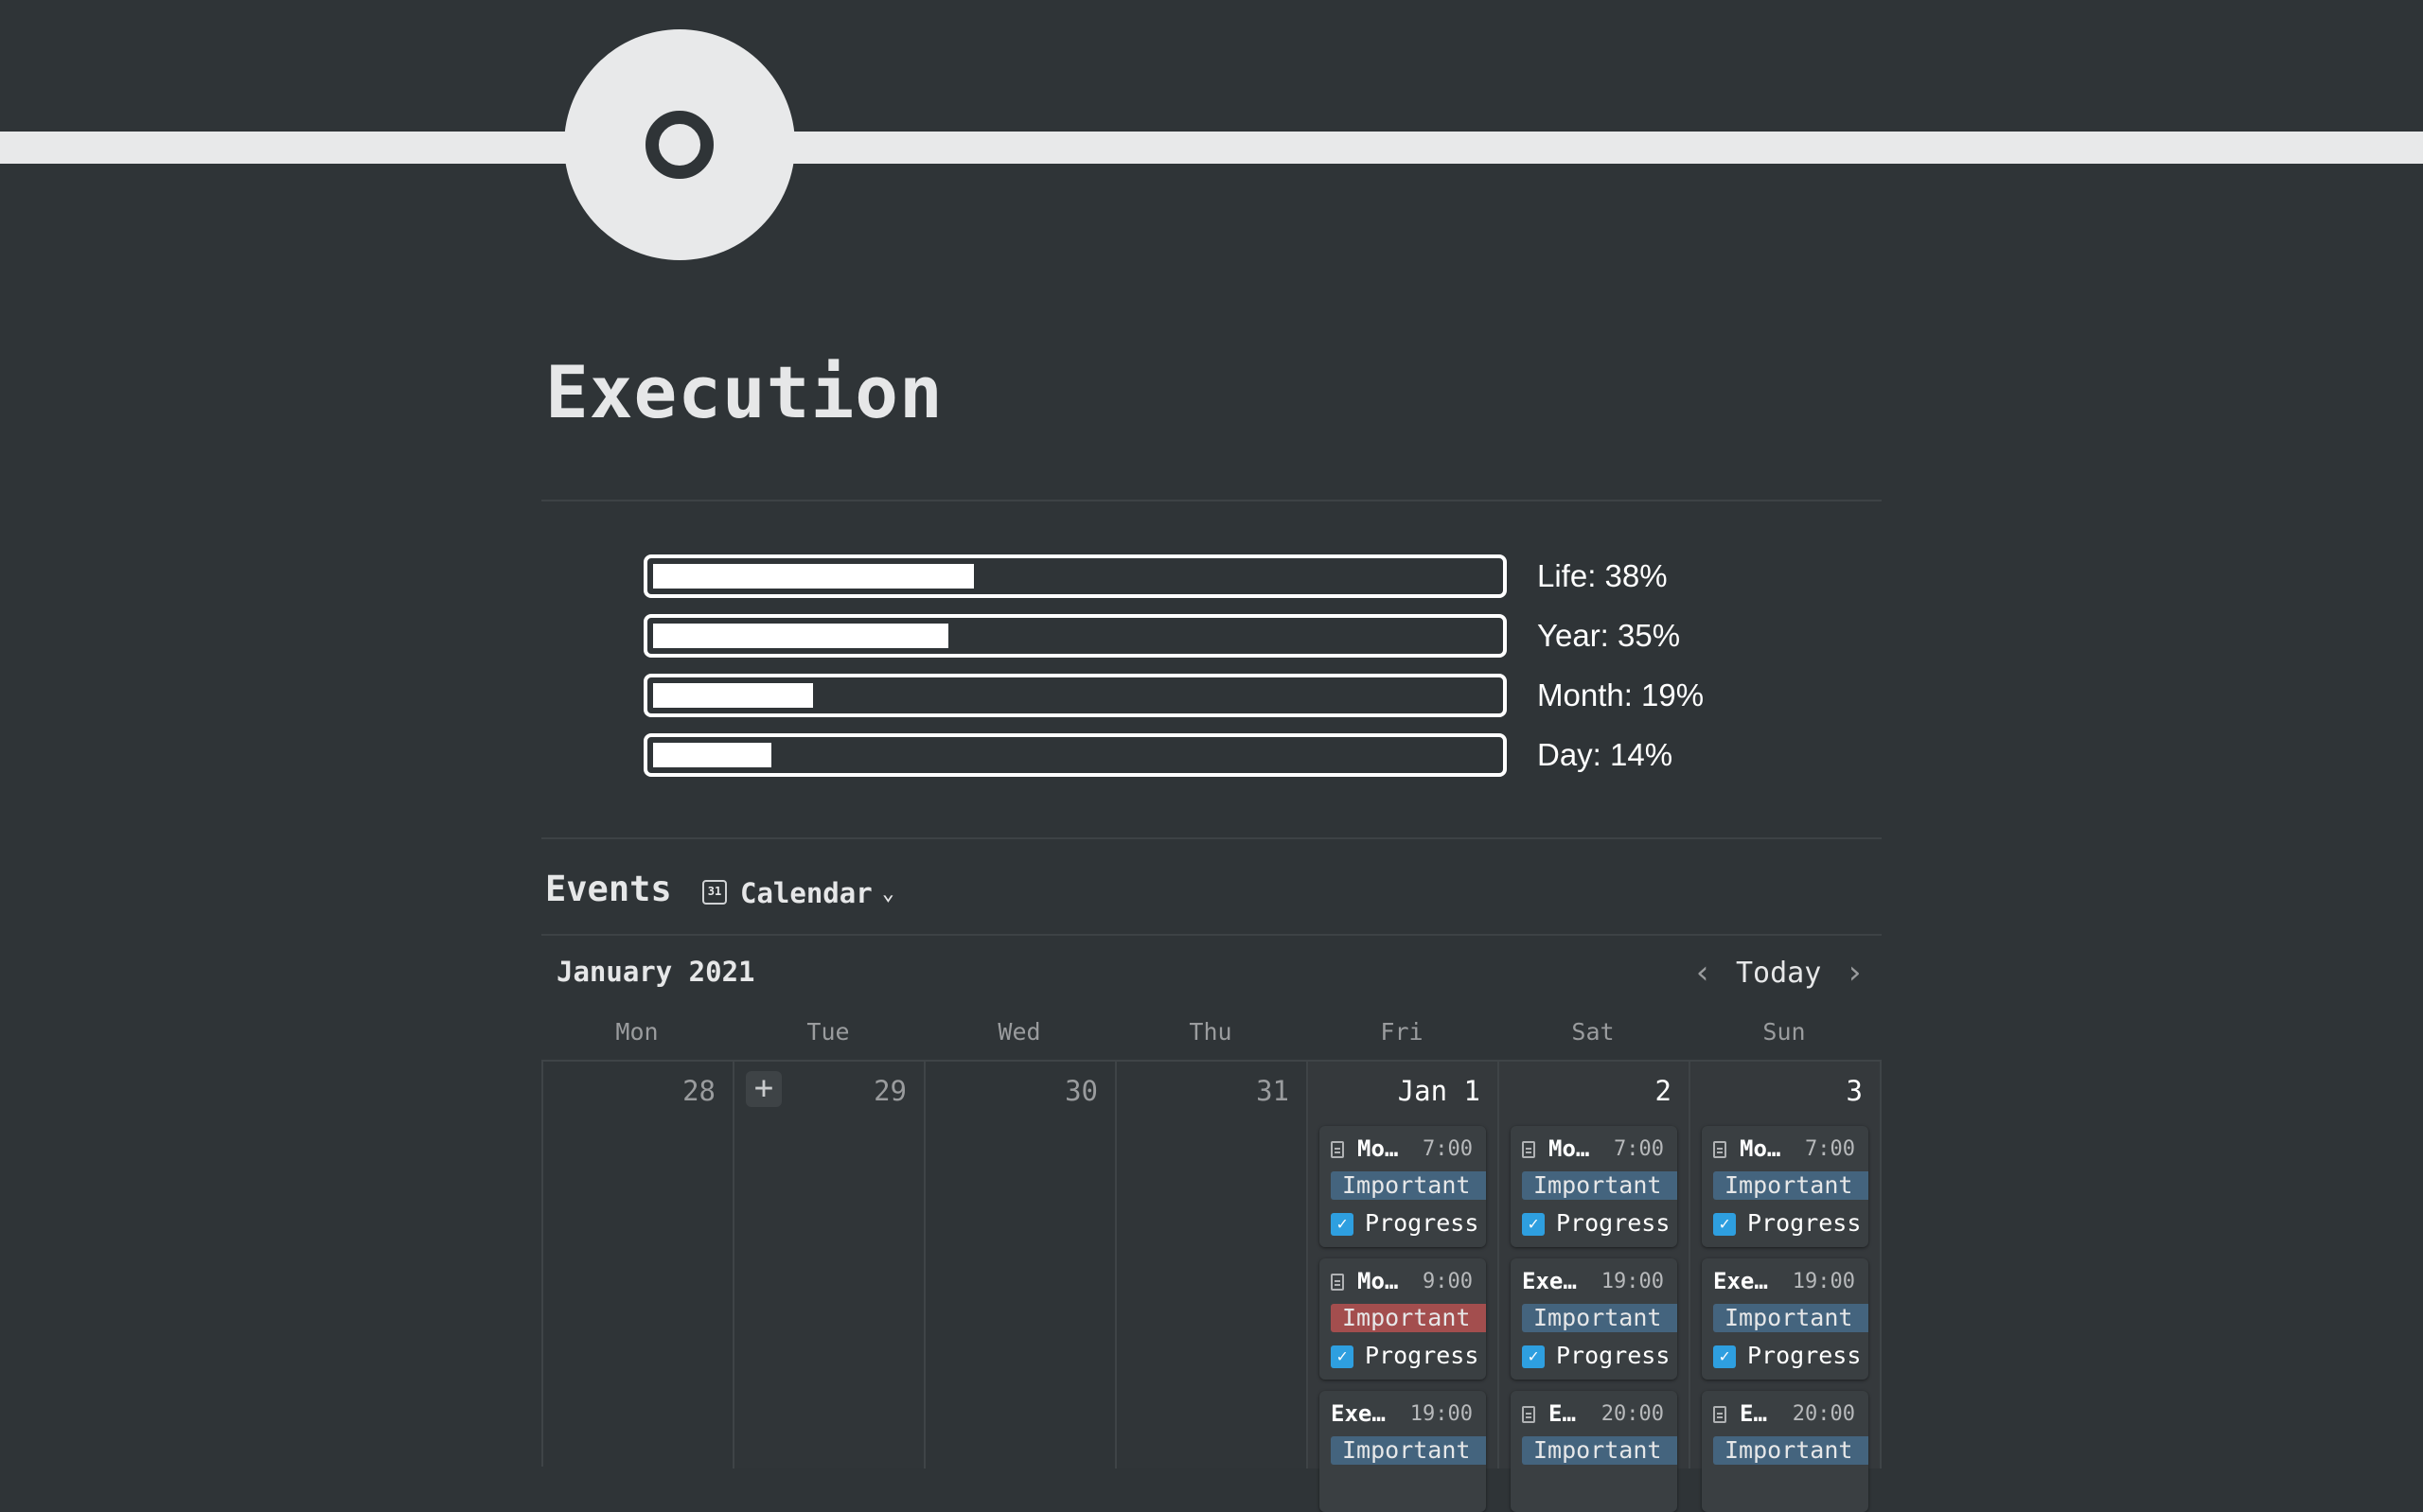 The height and width of the screenshot is (1512, 2423). Describe the element at coordinates (699, 1091) in the screenshot. I see `day-number: 28` at that location.